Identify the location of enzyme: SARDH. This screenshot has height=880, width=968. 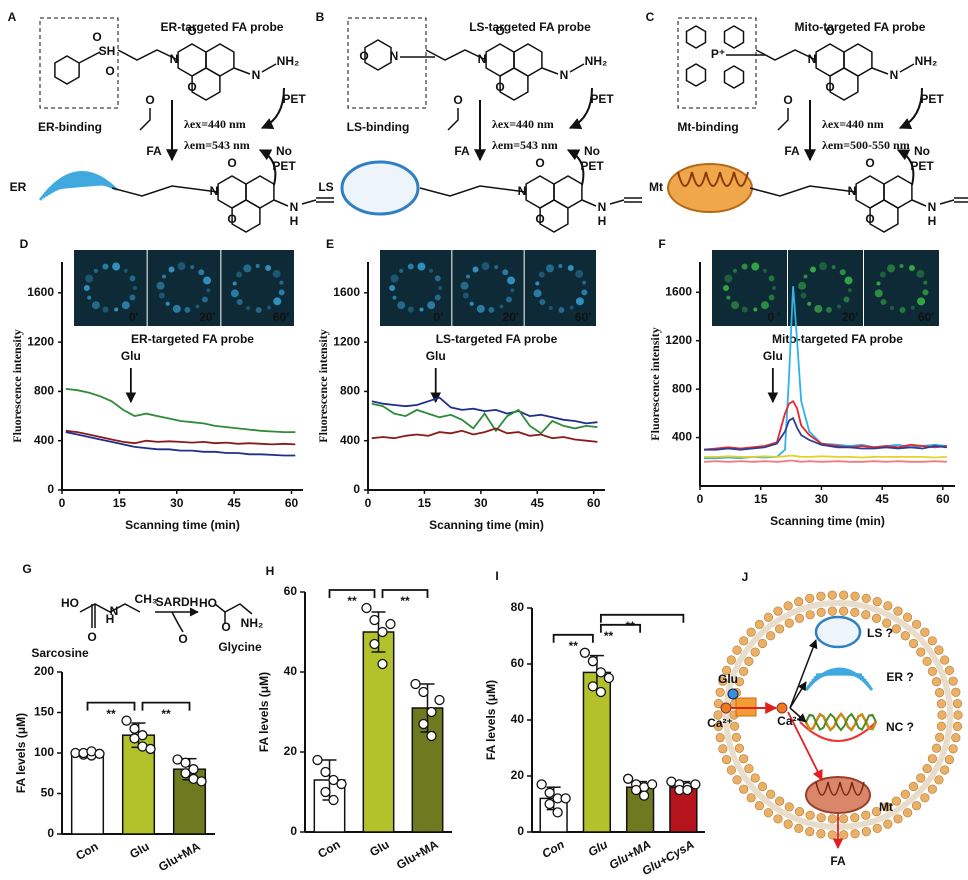
(177, 602).